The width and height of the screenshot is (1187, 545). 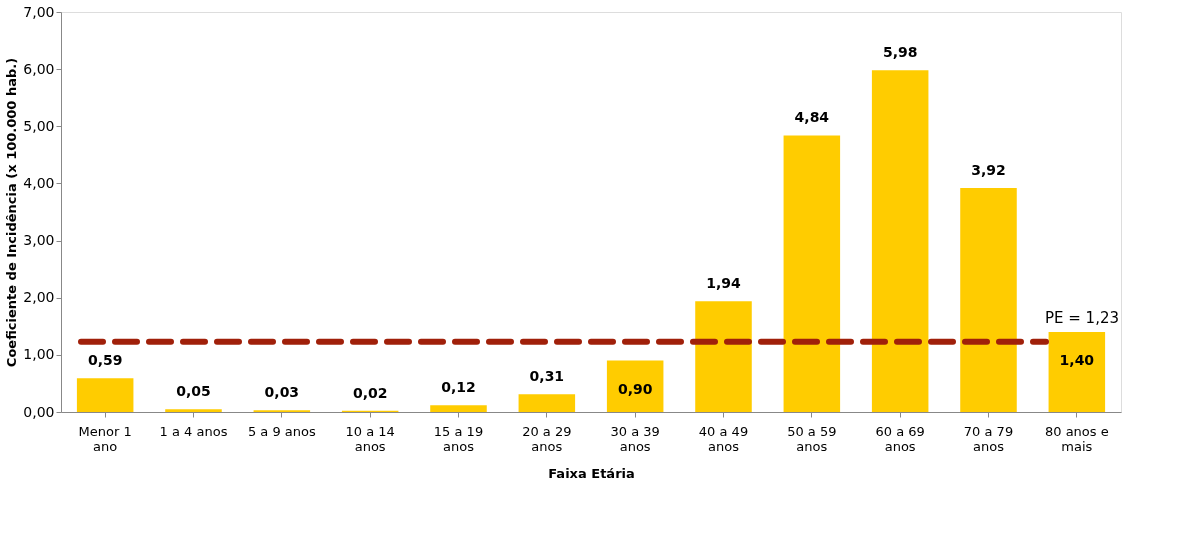 What do you see at coordinates (900, 438) in the screenshot?
I see `x-tick-label: 60 a 69 anos` at bounding box center [900, 438].